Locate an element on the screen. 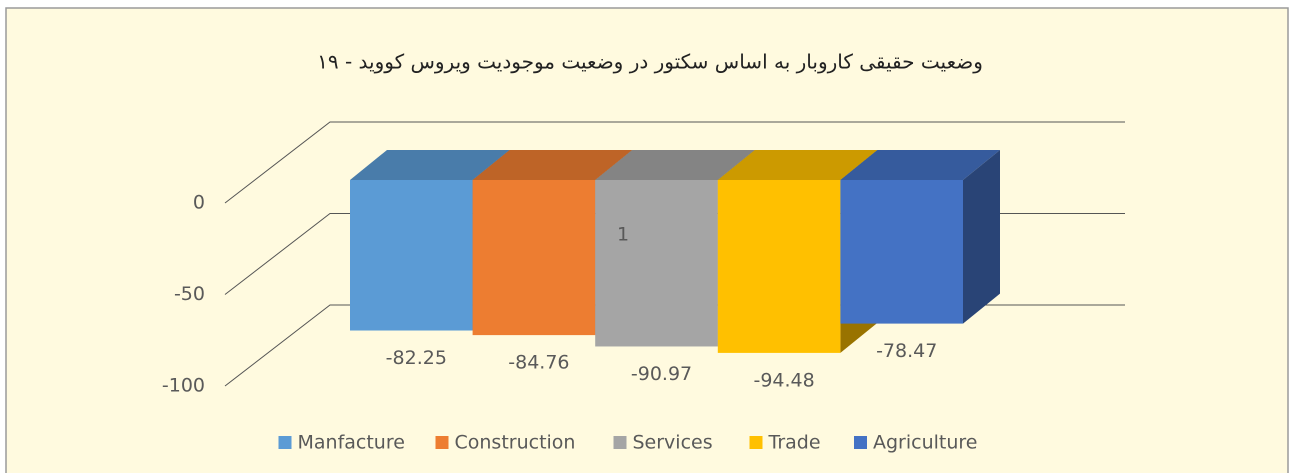 This screenshot has width=1295, height=473. legend-label: Manfacture is located at coordinates (351, 443).